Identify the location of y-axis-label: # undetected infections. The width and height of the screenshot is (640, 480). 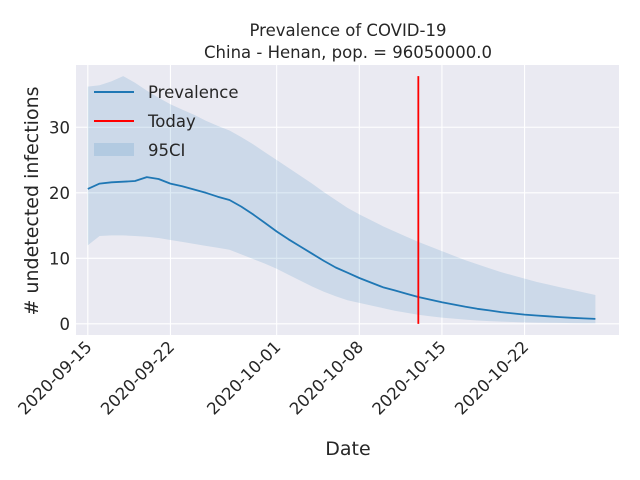
(32, 200).